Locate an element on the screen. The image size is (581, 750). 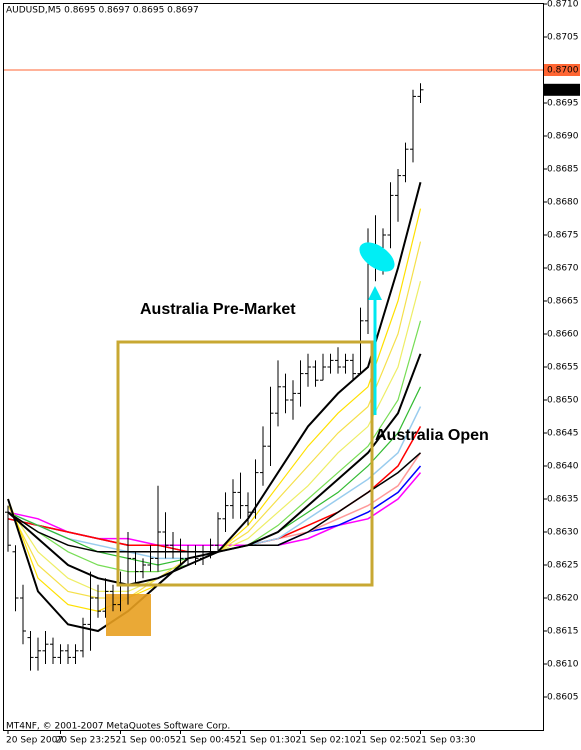
annotation: Australia Open is located at coordinates (432, 435).